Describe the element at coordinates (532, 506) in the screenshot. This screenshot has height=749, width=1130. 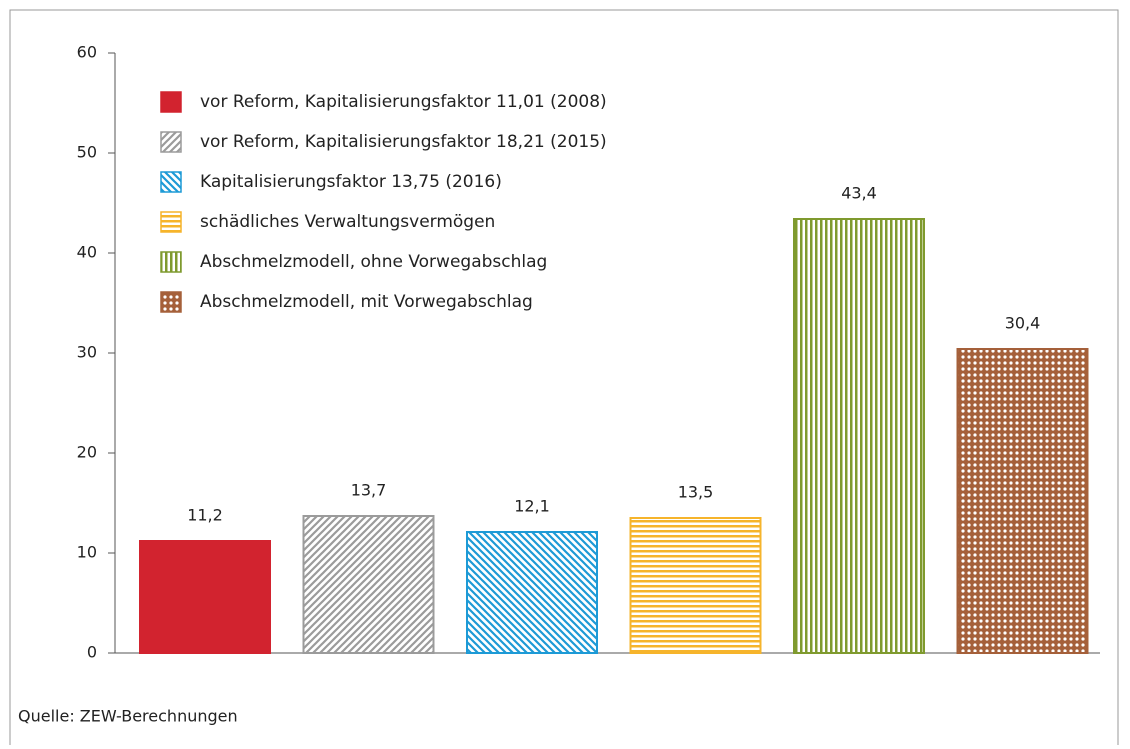
I see `value-label: 12,1` at that location.